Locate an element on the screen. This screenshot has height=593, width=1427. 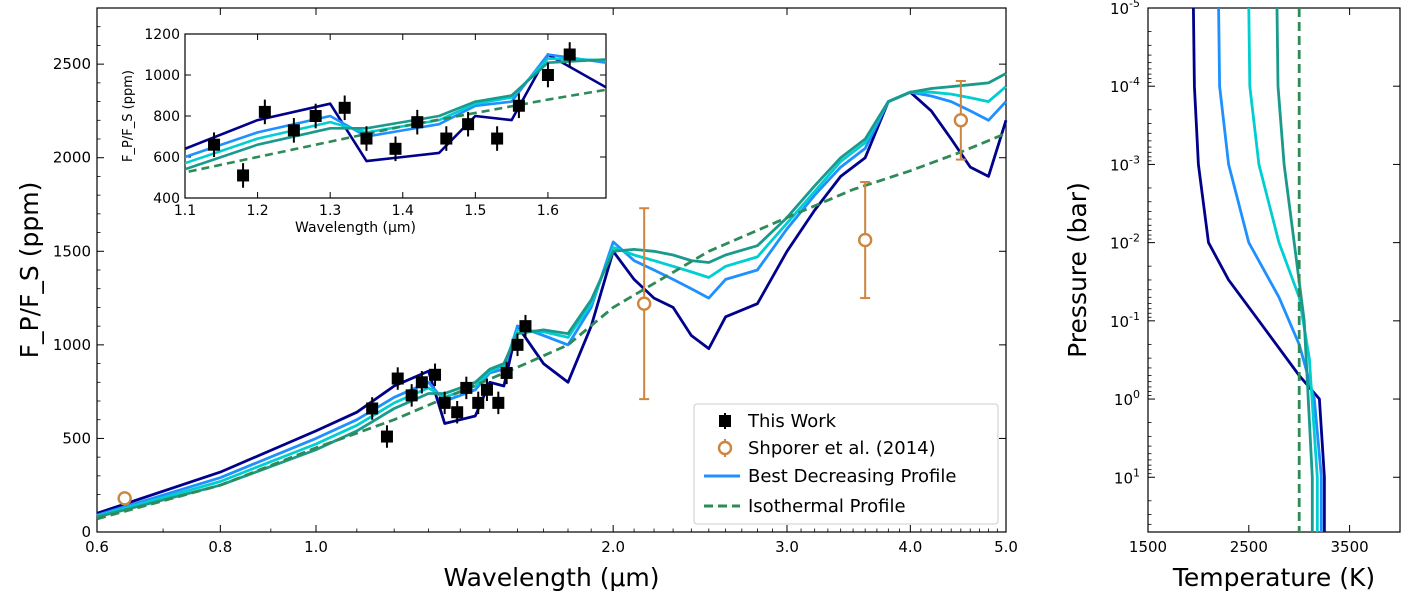
inset-y-tick-label: 1200 is located at coordinates (162, 35).